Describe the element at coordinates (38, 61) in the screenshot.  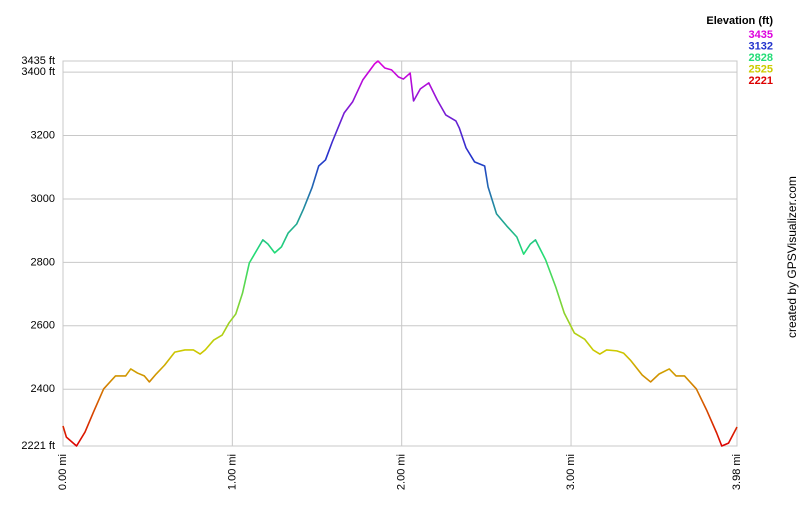
I see `y-tick-label: 3435 ft` at that location.